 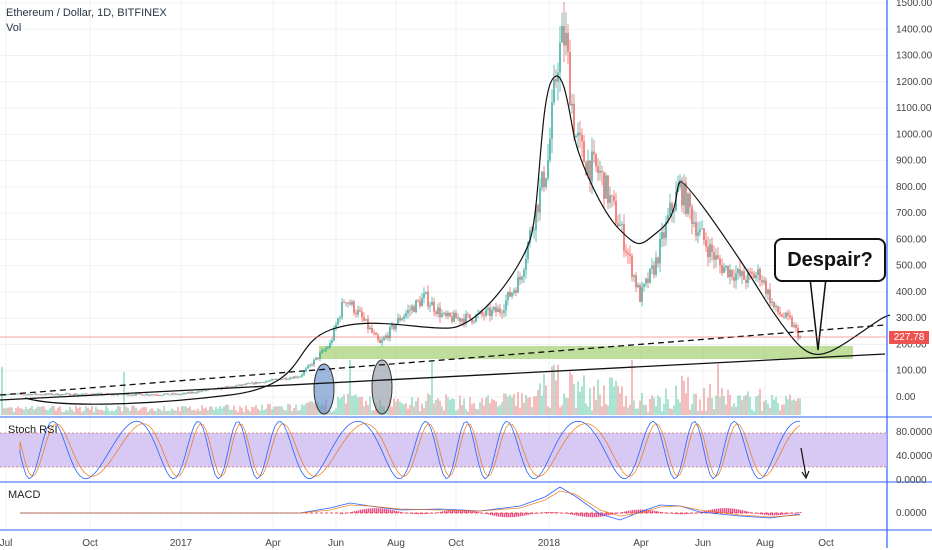 What do you see at coordinates (914, 82) in the screenshot?
I see `price-tick-label: 1200.00` at bounding box center [914, 82].